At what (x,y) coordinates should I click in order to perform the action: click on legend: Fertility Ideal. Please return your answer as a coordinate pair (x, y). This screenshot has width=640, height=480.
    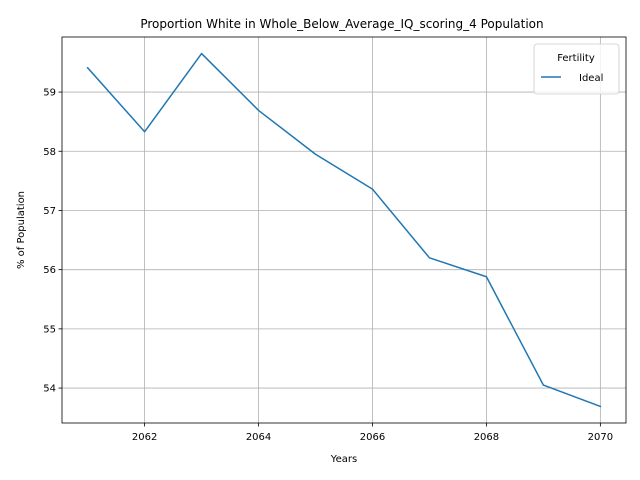
    Looking at the image, I should click on (576, 69).